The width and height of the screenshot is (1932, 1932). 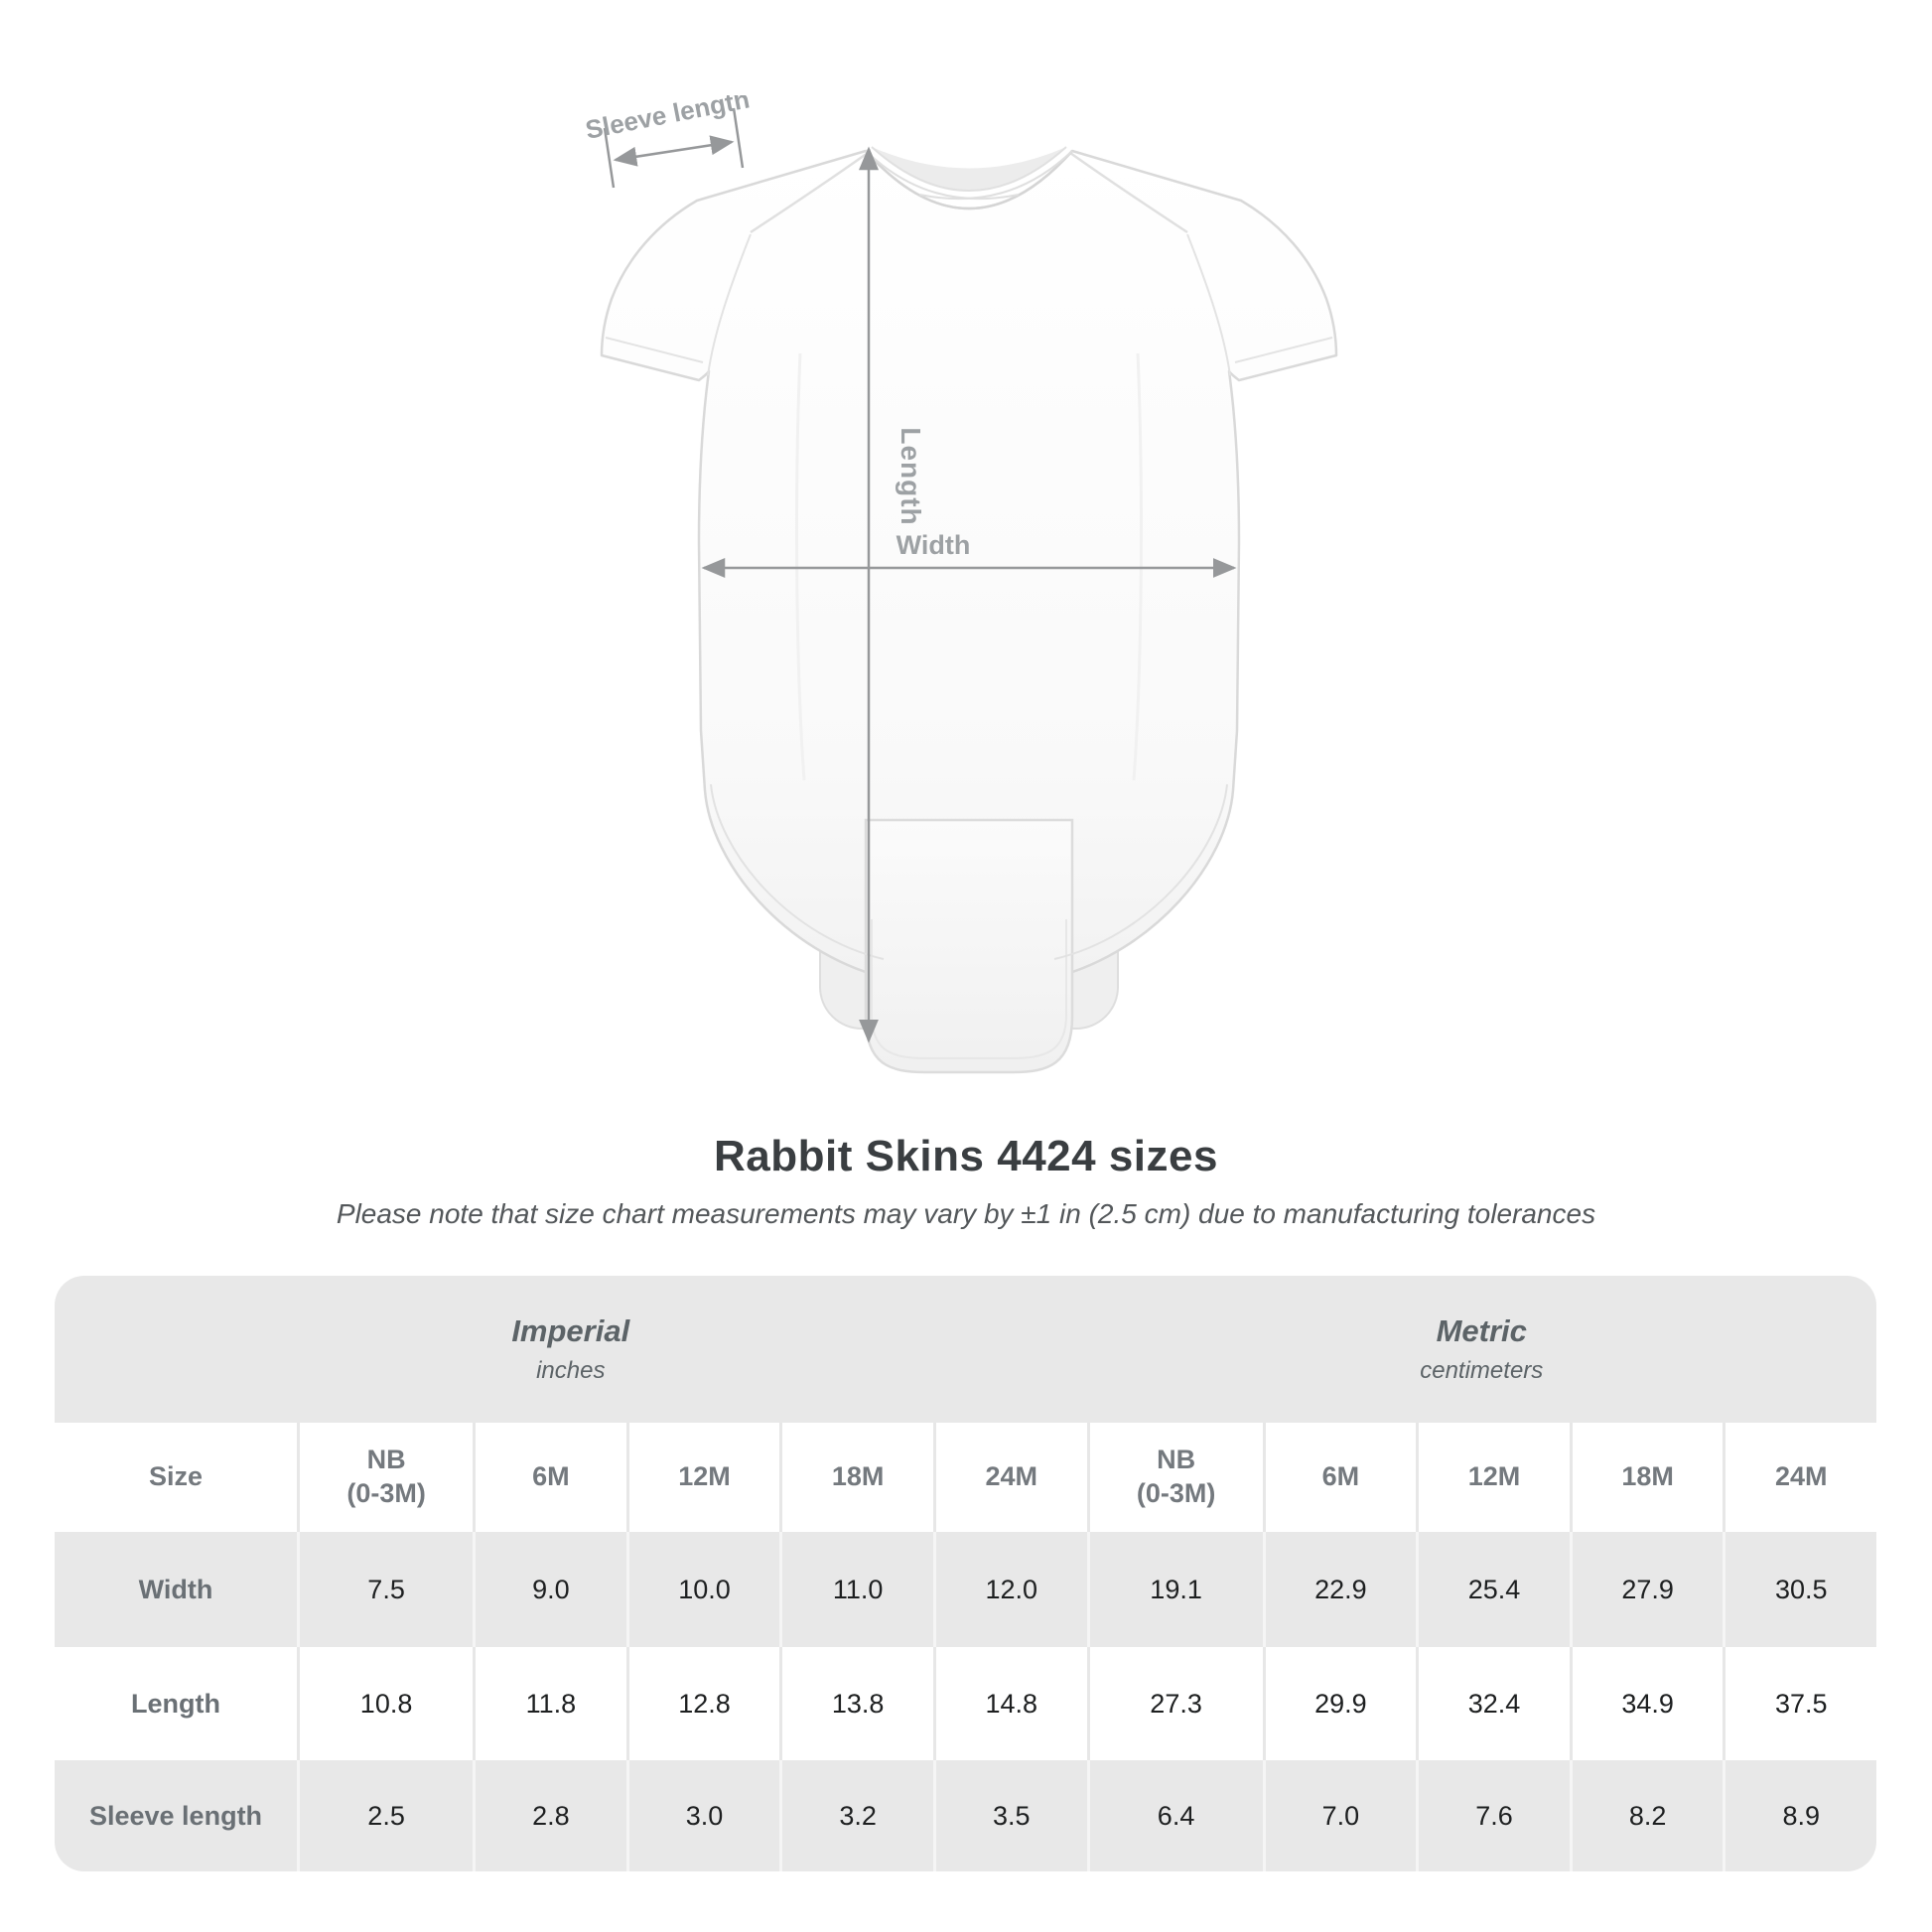 I want to click on cell-value: 12.8, so click(x=703, y=1703).